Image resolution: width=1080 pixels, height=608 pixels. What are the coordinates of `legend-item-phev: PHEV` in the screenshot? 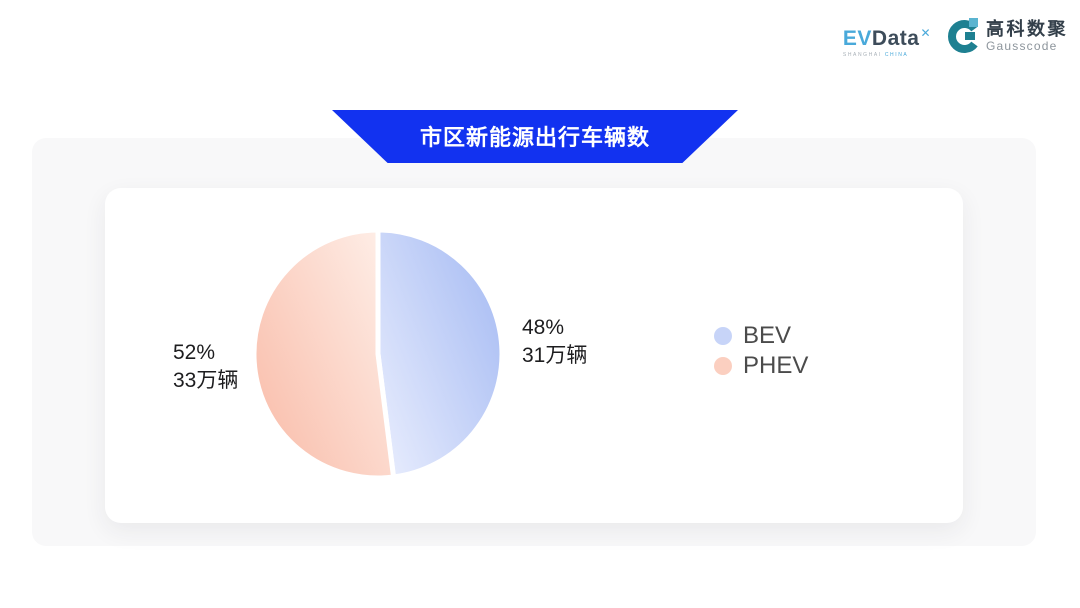 It's located at (761, 365).